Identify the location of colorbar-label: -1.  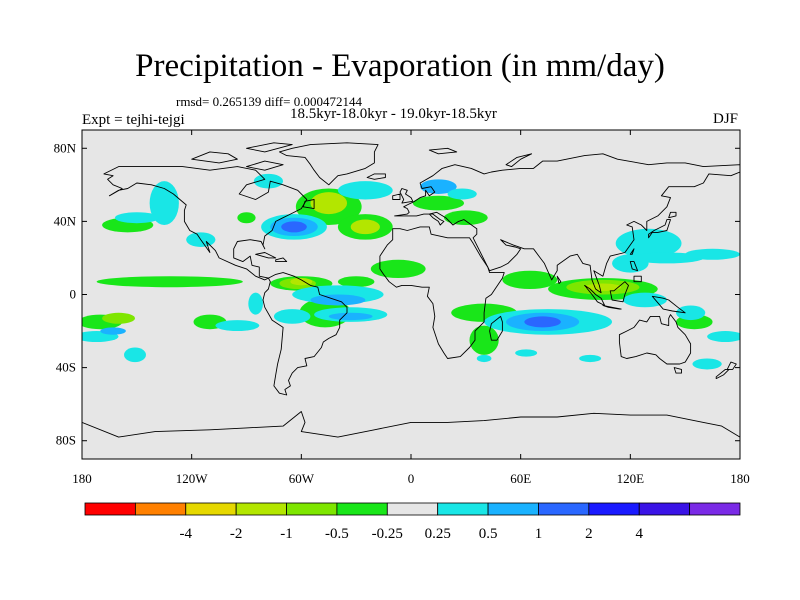
(286, 534).